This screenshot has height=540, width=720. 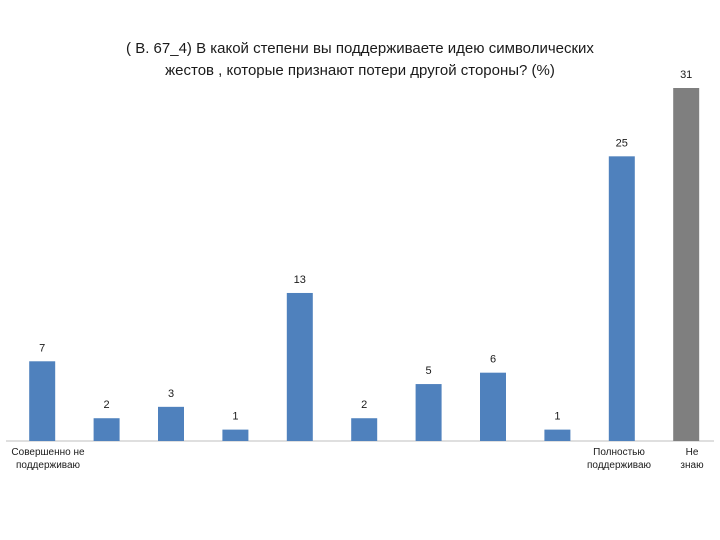 What do you see at coordinates (48, 465) in the screenshot?
I see `x-tick-label-1-line-2: поддерживаю` at bounding box center [48, 465].